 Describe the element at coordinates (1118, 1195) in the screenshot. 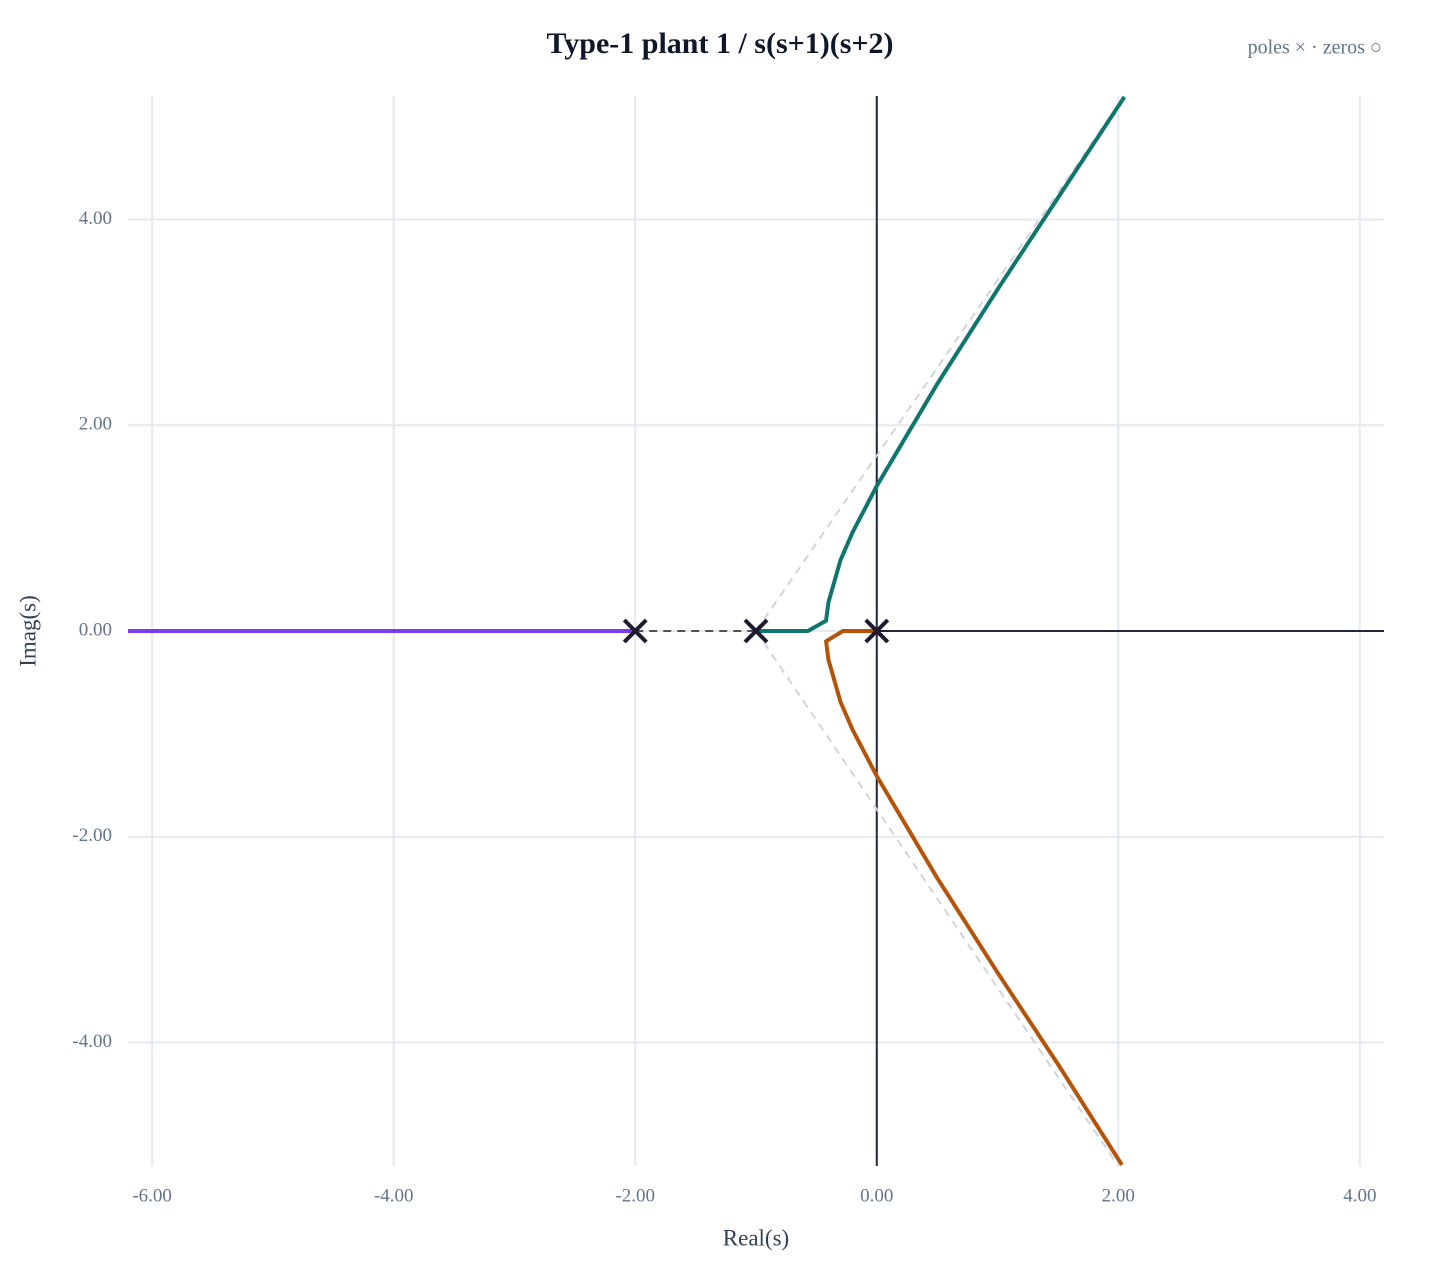

I see `x-tick-label: 2.00` at that location.